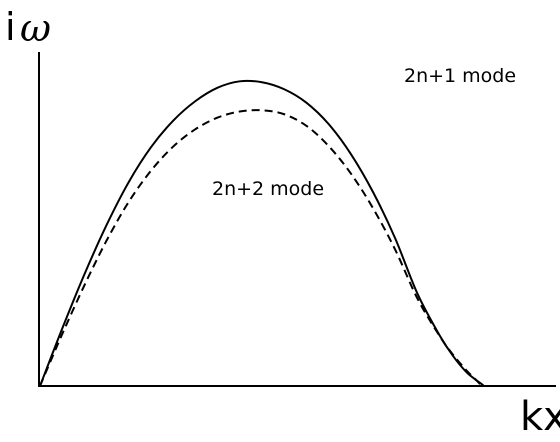 The height and width of the screenshot is (442, 560). I want to click on y-axis-label-prefix: i, so click(10, 27).